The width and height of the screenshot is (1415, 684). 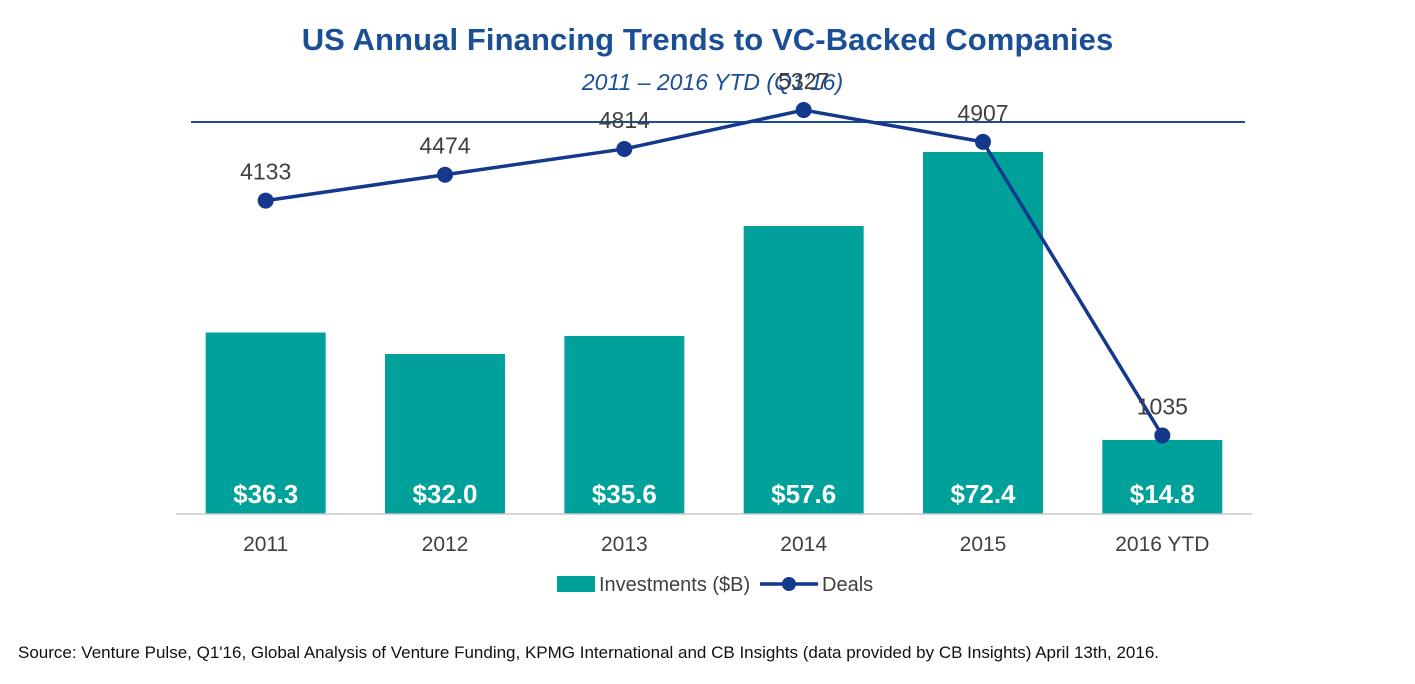 I want to click on deals-value-label: 4814, so click(x=624, y=120).